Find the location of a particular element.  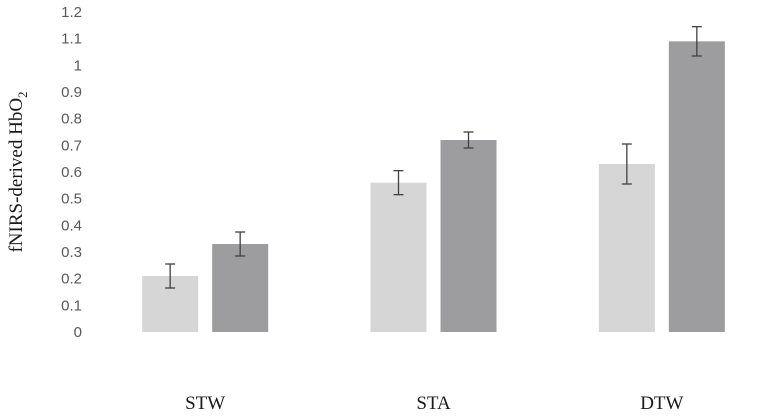

y-tick-label: 1 is located at coordinates (78, 65).